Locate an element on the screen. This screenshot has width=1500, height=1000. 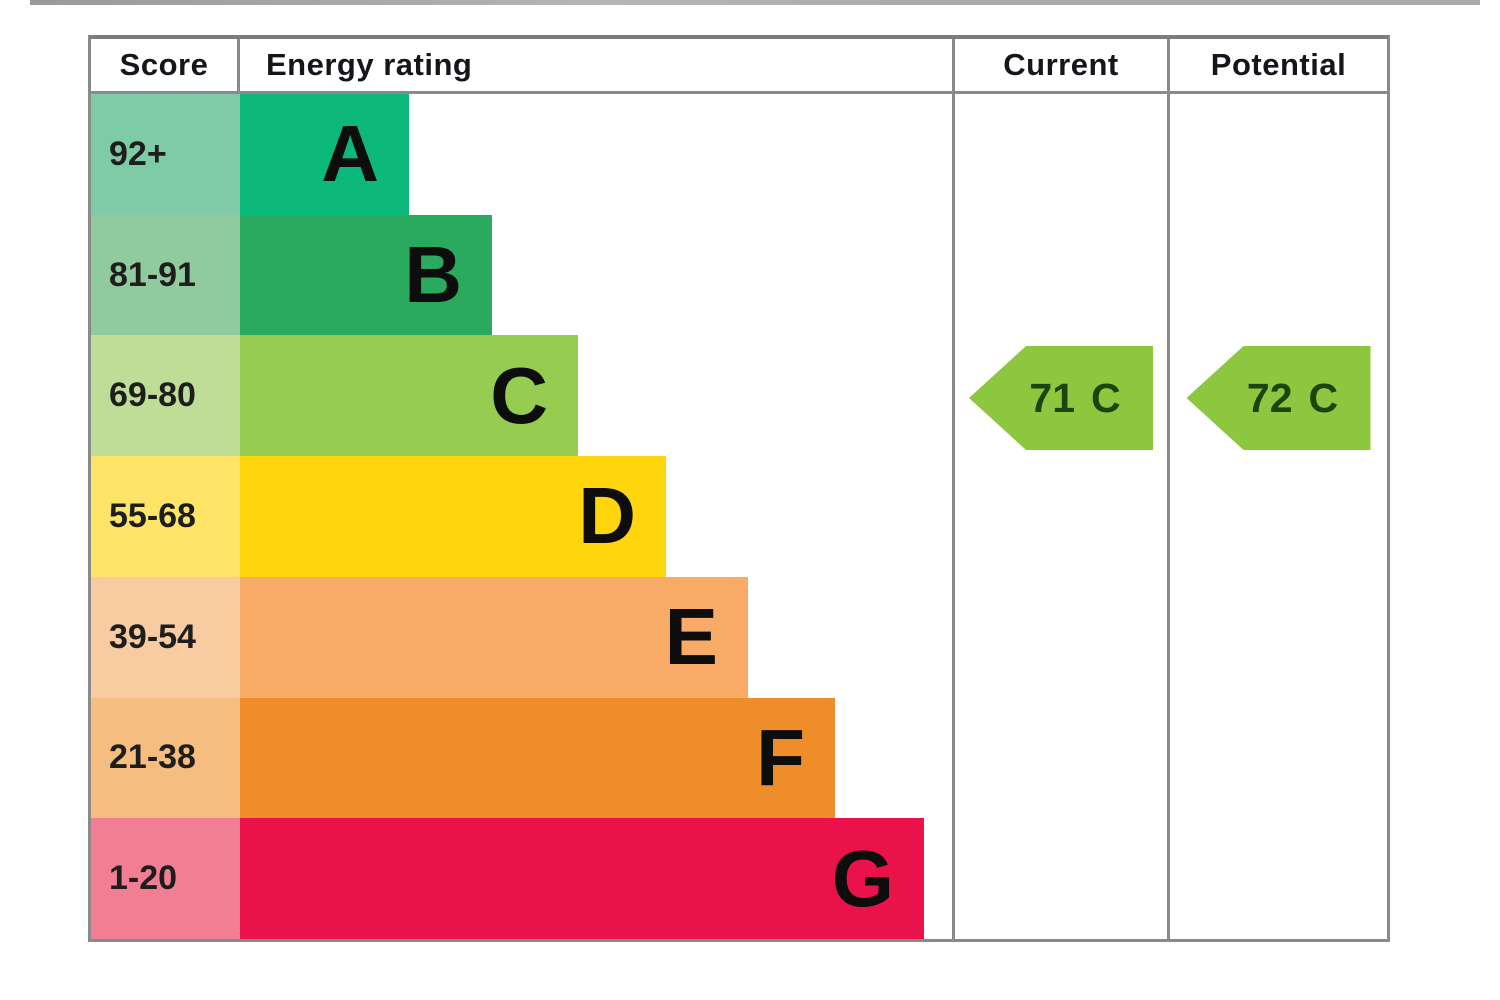
band-row-g: G is located at coordinates (597, 878).